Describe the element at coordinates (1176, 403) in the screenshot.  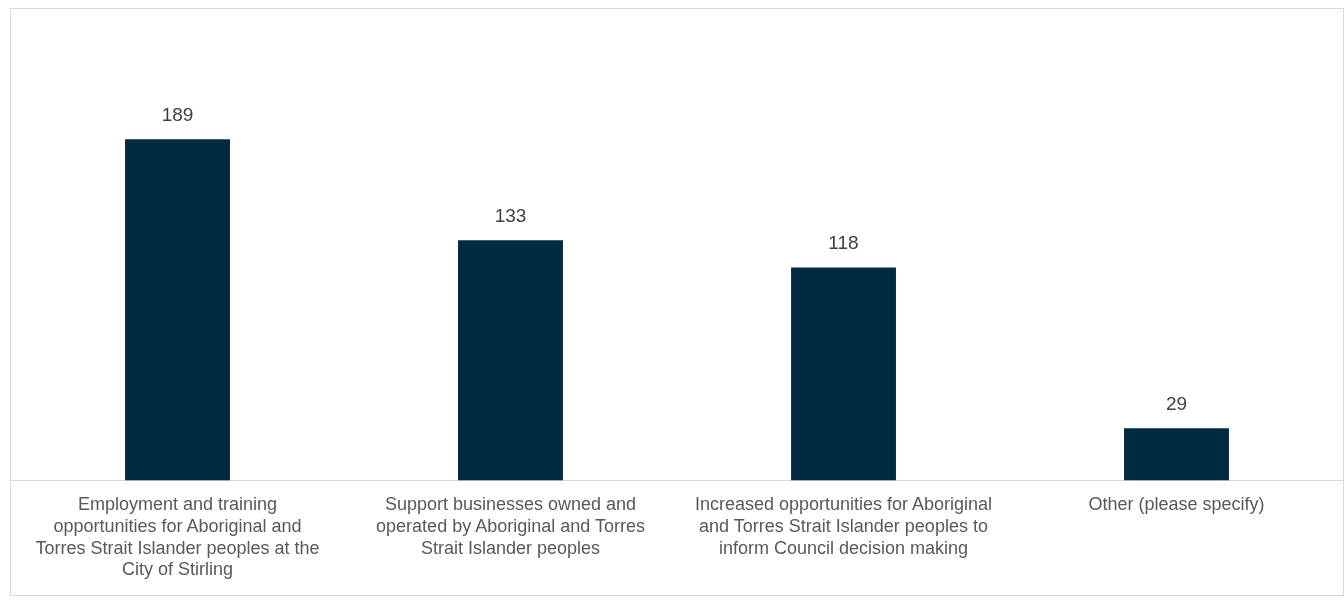
I see `data-label: 29` at that location.